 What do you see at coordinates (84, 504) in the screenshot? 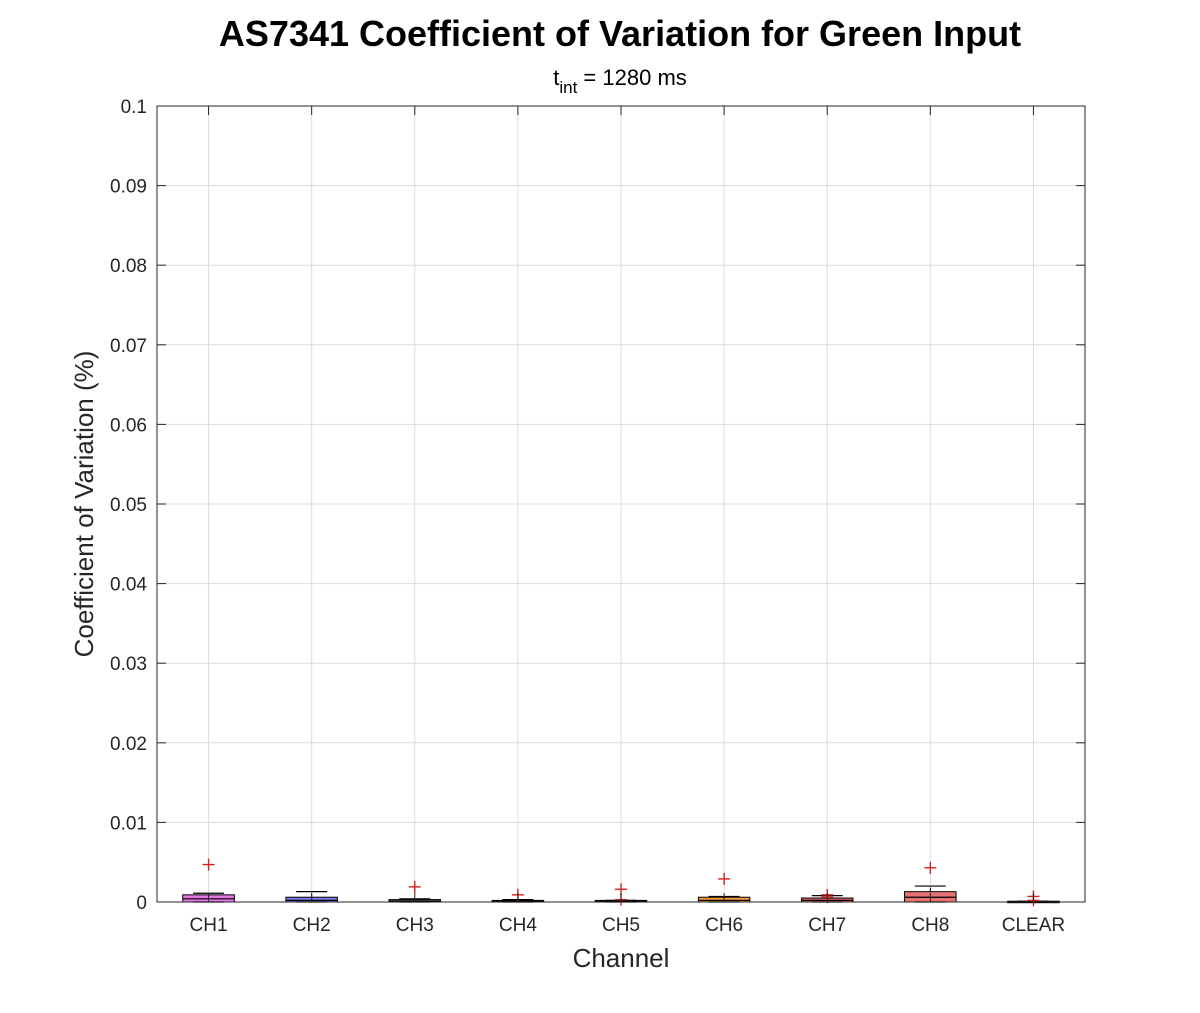
I see `y-axis-label: Coefficient of Variation (%)` at bounding box center [84, 504].